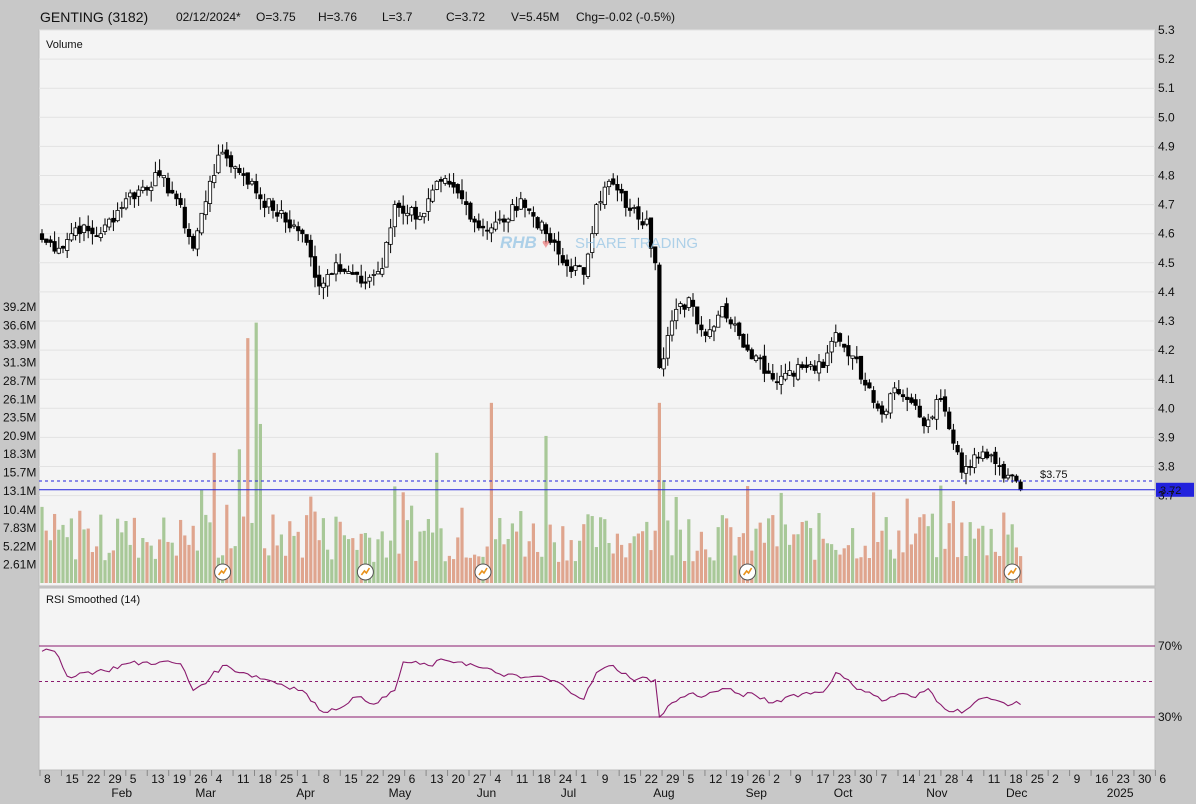 This screenshot has height=804, width=1196. Describe the element at coordinates (373, 779) in the screenshot. I see `x-tick-label: 22` at that location.